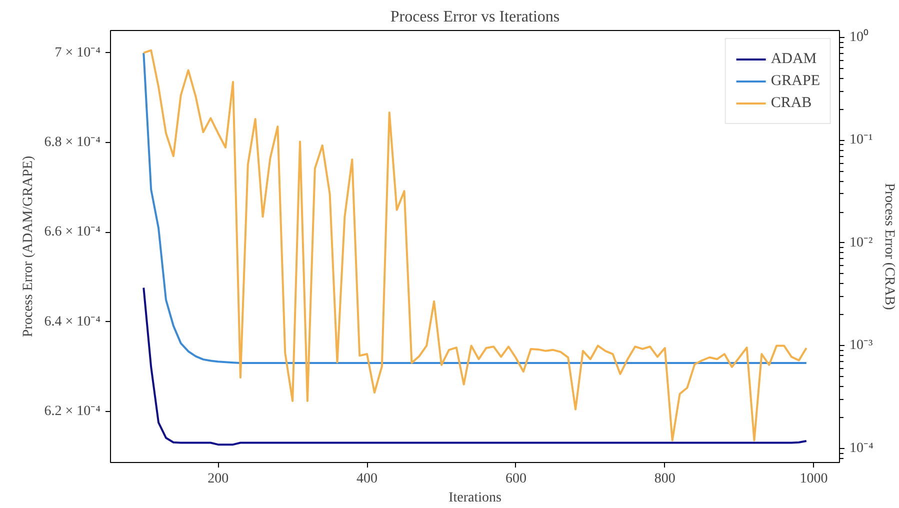 The height and width of the screenshot is (508, 899). What do you see at coordinates (77, 52) in the screenshot?
I see `y-tick-label: 7 × 10⁻⁴` at bounding box center [77, 52].